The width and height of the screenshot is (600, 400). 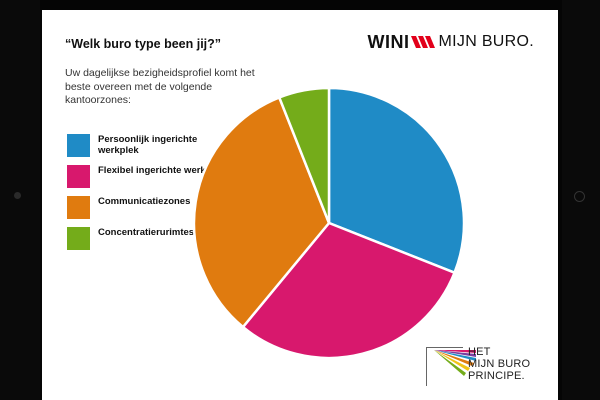 I want to click on wini-logo: WINI MIJN BURO., so click(x=451, y=42).